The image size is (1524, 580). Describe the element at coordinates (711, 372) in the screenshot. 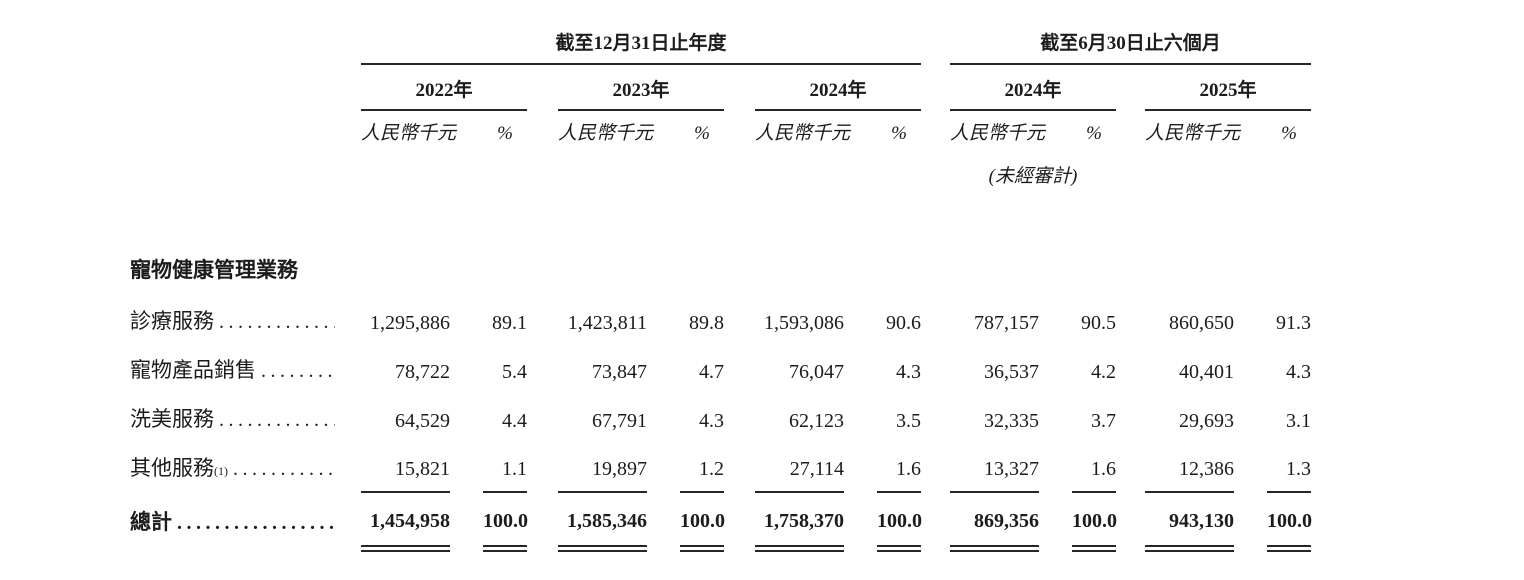

I see `percent-cell: 4.7` at that location.